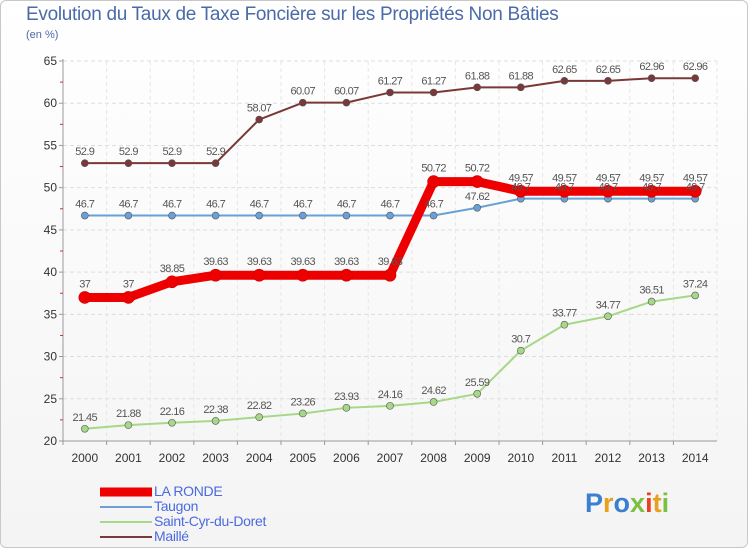 Image resolution: width=750 pixels, height=550 pixels. Describe the element at coordinates (608, 70) in the screenshot. I see `data-label-maille: 62.65` at that location.